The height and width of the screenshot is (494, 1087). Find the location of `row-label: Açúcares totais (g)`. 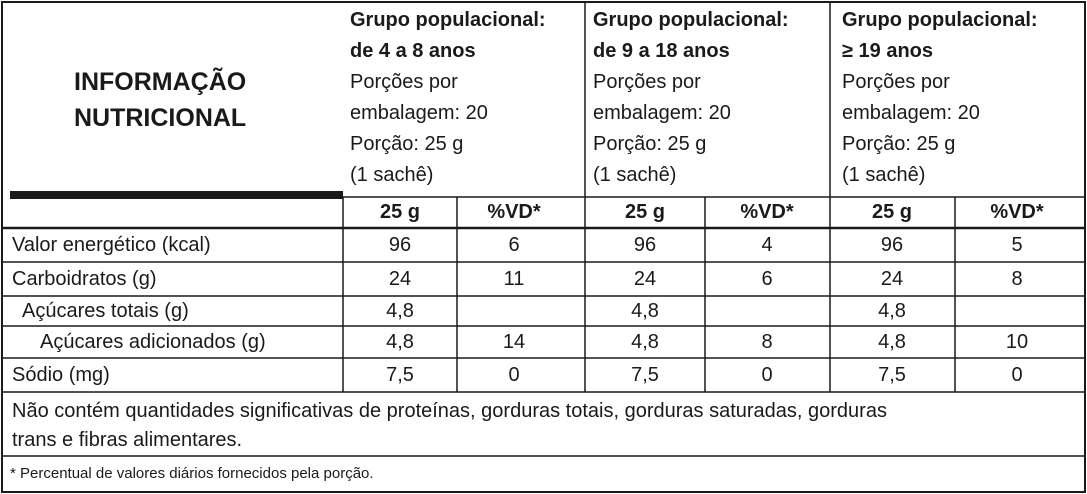

row-label: Açúcares totais (g) is located at coordinates (105, 311).